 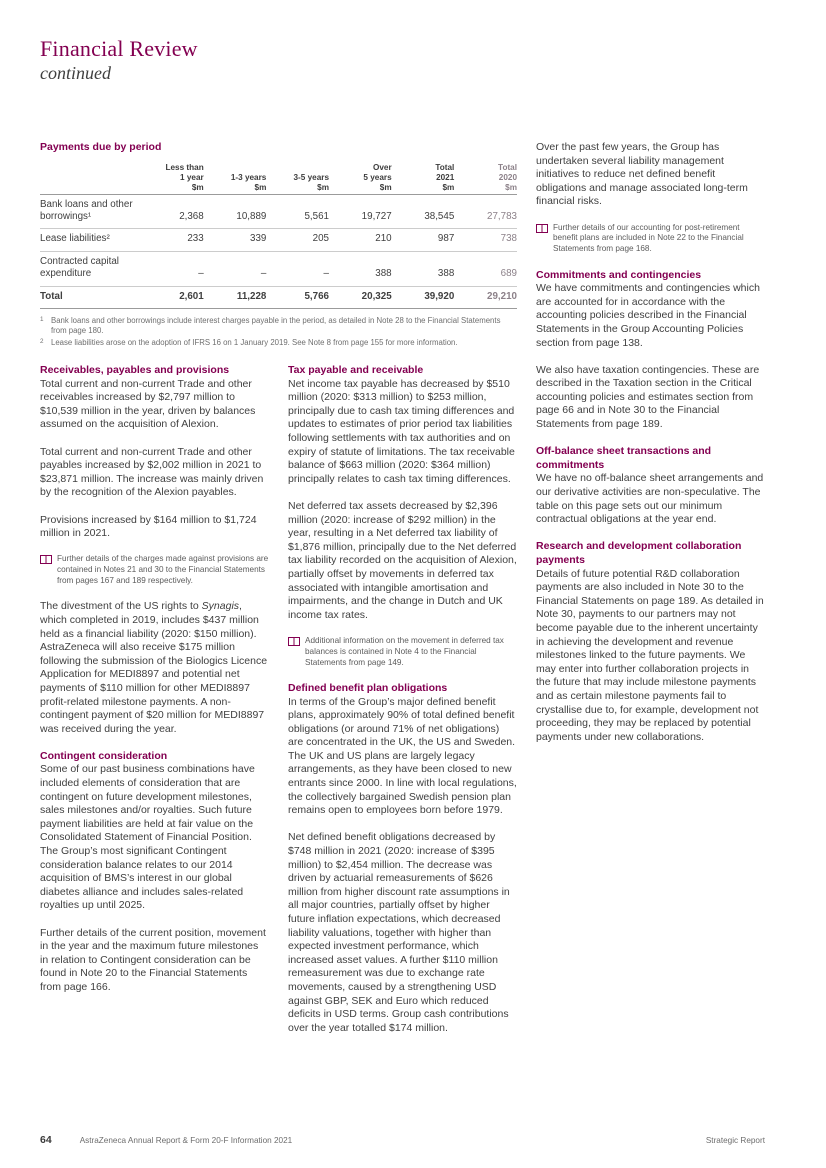 What do you see at coordinates (619, 274) in the screenshot?
I see `section-heading: Commitments and contingencies` at bounding box center [619, 274].